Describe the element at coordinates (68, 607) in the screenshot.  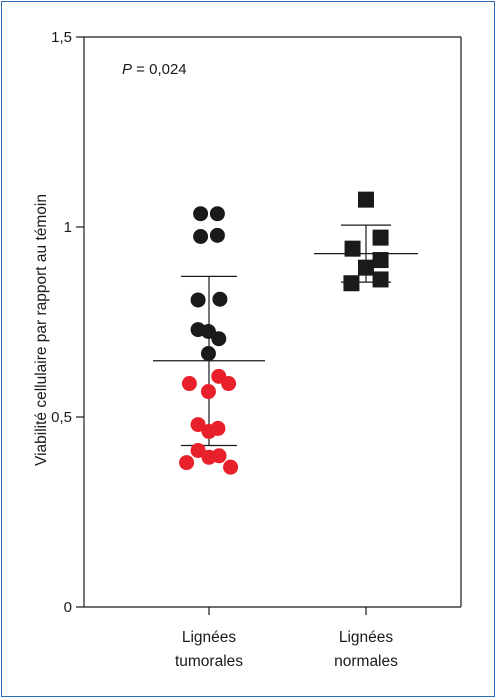
I see `y-tick-label: 0` at that location.